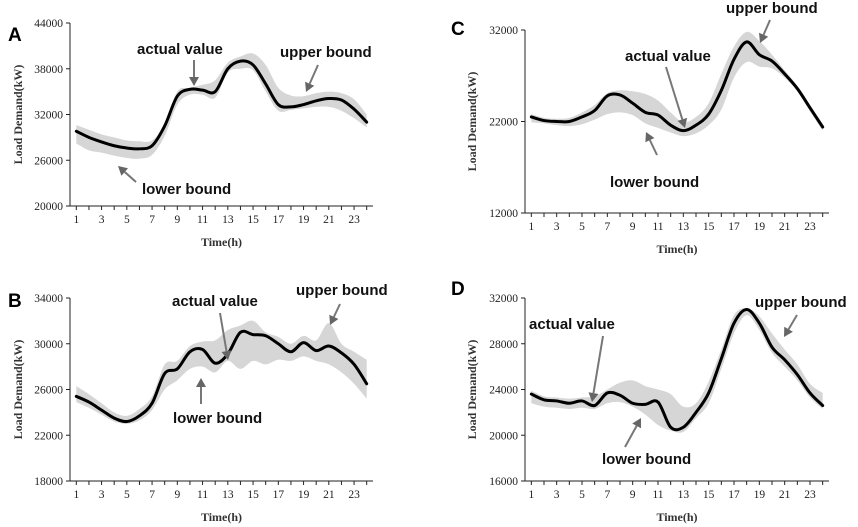  Describe the element at coordinates (48, 299) in the screenshot. I see `y-tick-label: 34000` at that location.